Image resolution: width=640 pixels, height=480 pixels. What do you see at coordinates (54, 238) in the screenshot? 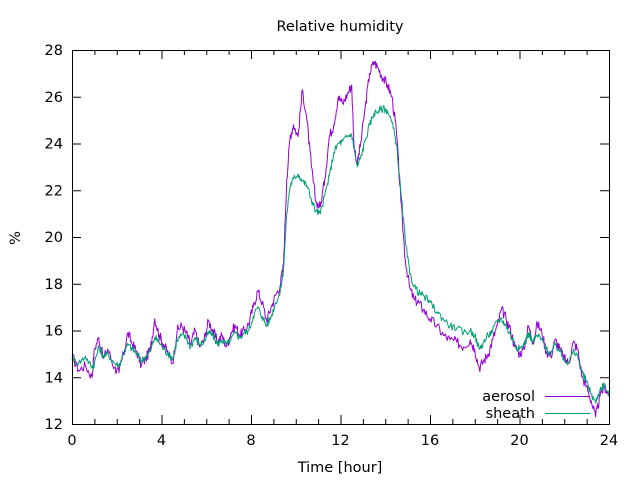
I see `y-tick-label: 20` at bounding box center [54, 238].